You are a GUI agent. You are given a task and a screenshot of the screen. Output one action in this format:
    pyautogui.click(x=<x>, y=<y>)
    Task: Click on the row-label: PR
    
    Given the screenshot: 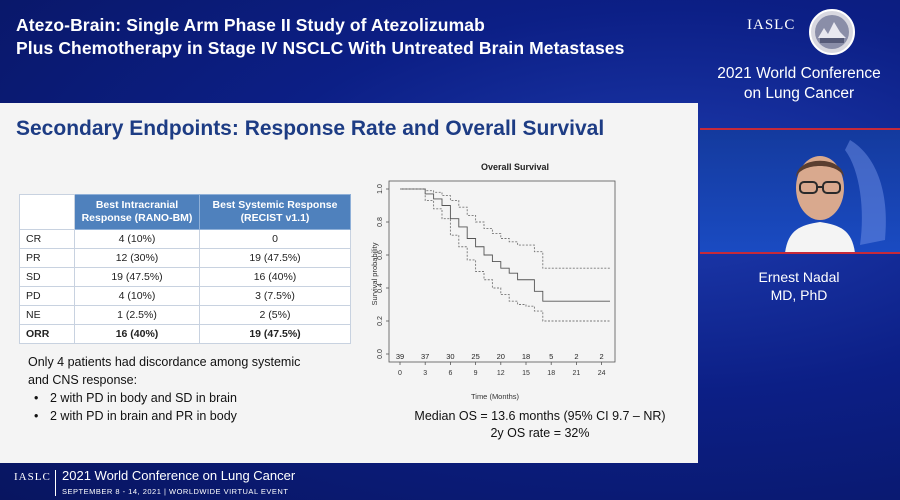 What is the action you would take?
    pyautogui.click(x=47, y=258)
    